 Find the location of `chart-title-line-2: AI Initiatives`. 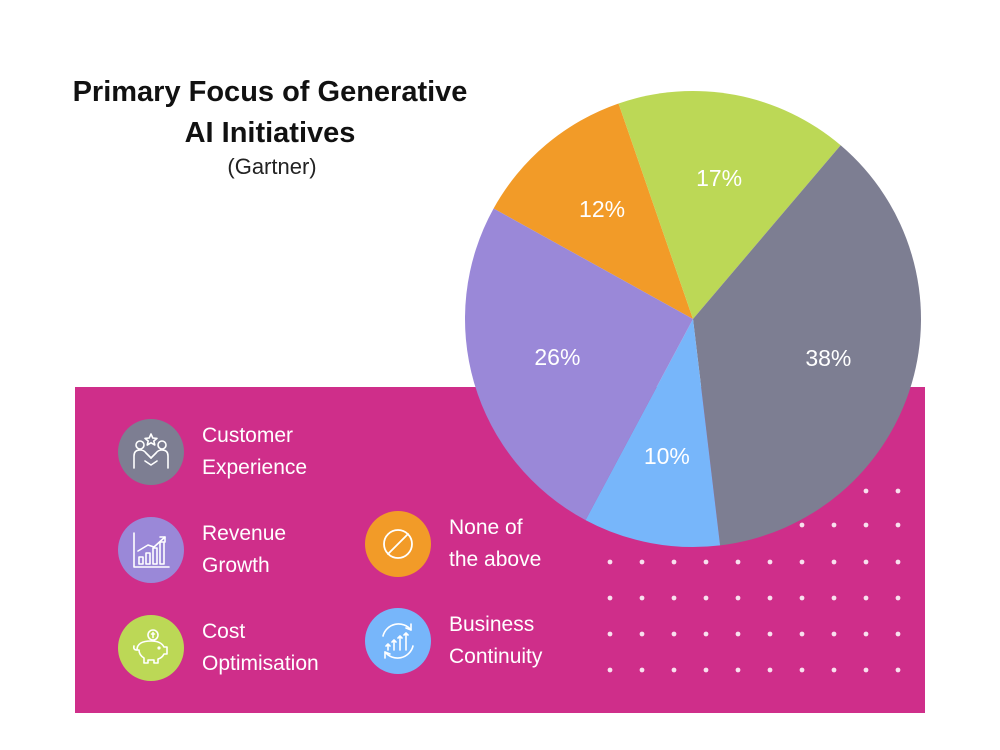

chart-title-line-2: AI Initiatives is located at coordinates (270, 133).